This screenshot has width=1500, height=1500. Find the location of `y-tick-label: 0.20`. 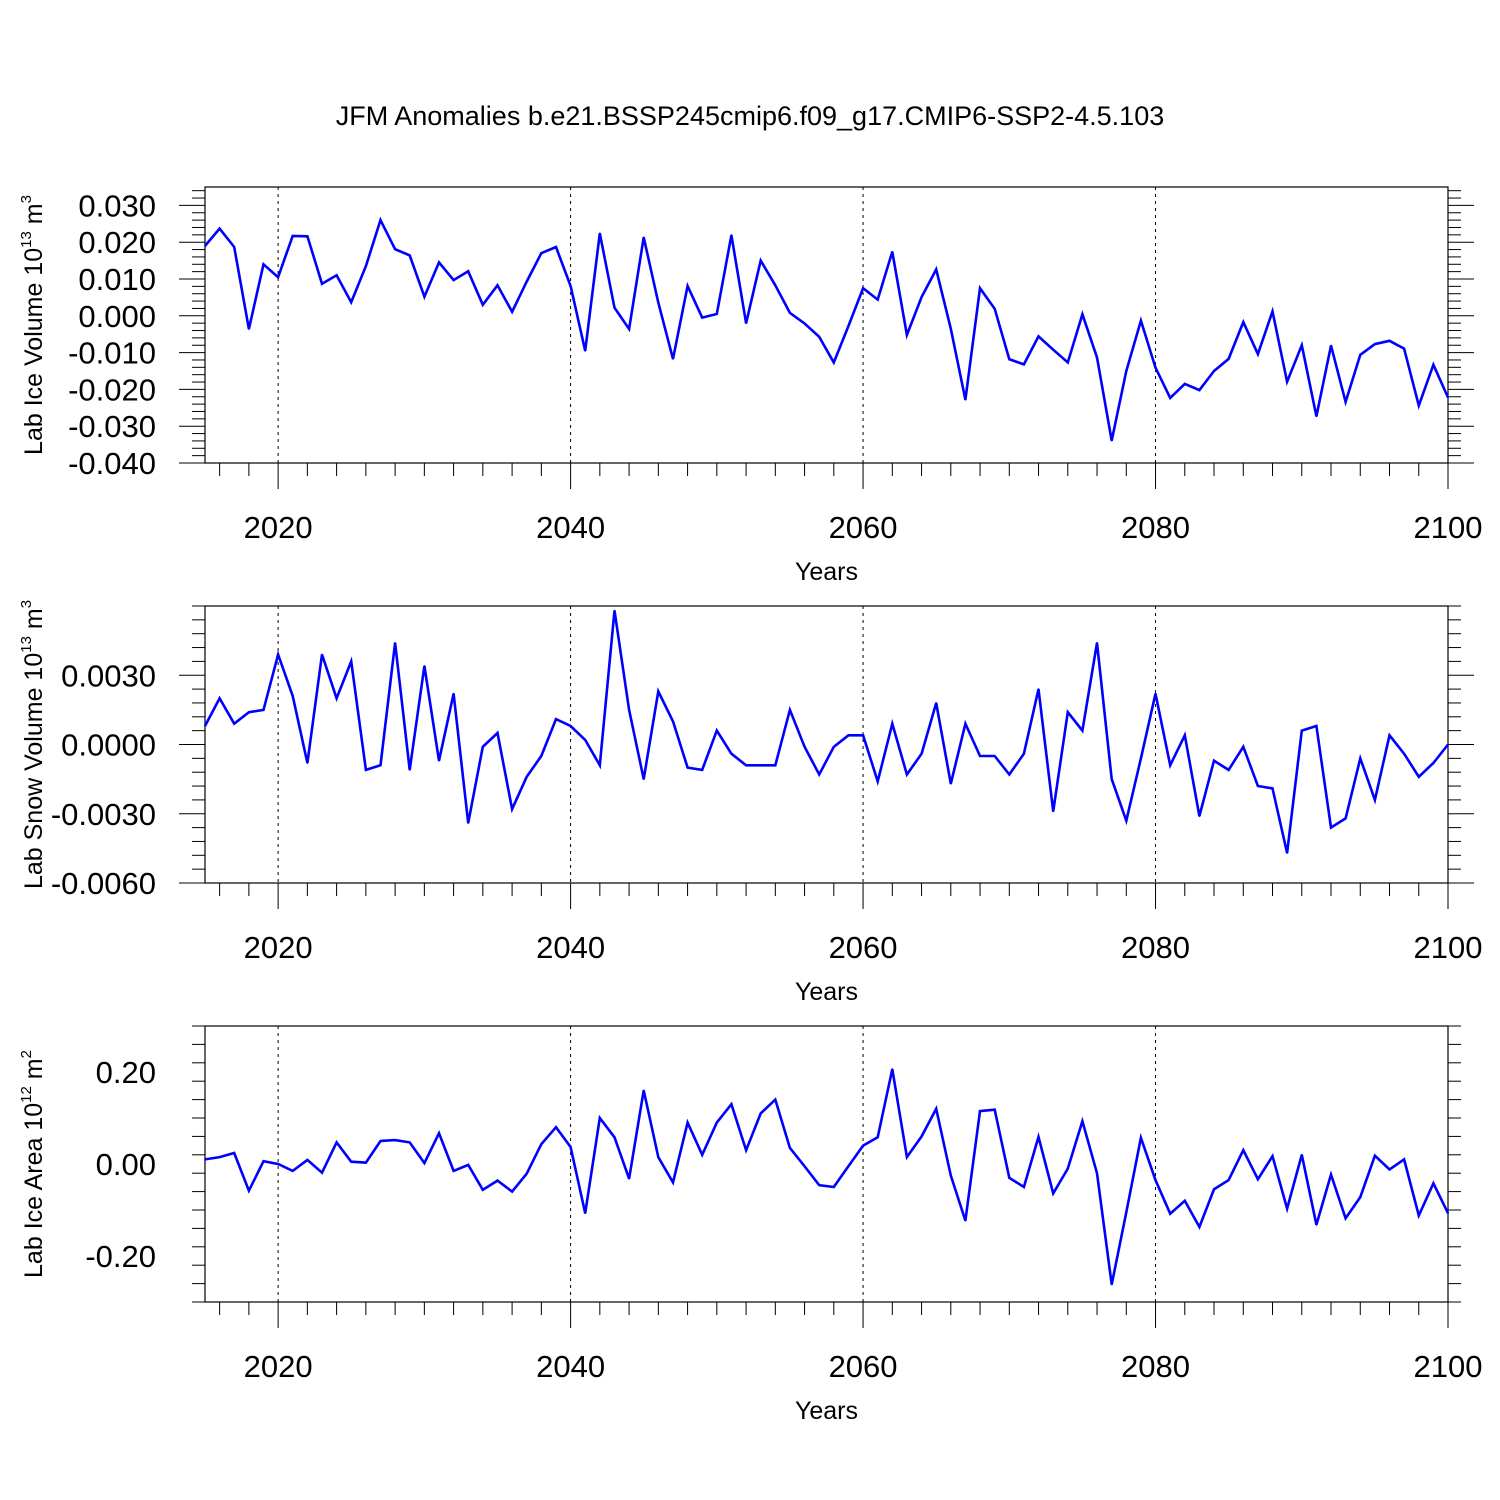

y-tick-label: 0.20 is located at coordinates (126, 1072).